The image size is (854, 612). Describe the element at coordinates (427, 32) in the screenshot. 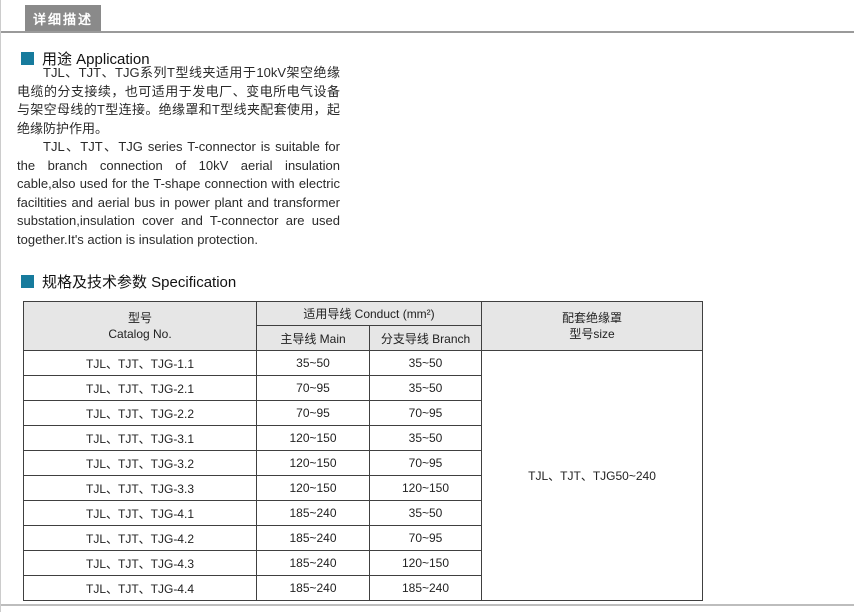

I see `divider-top` at that location.